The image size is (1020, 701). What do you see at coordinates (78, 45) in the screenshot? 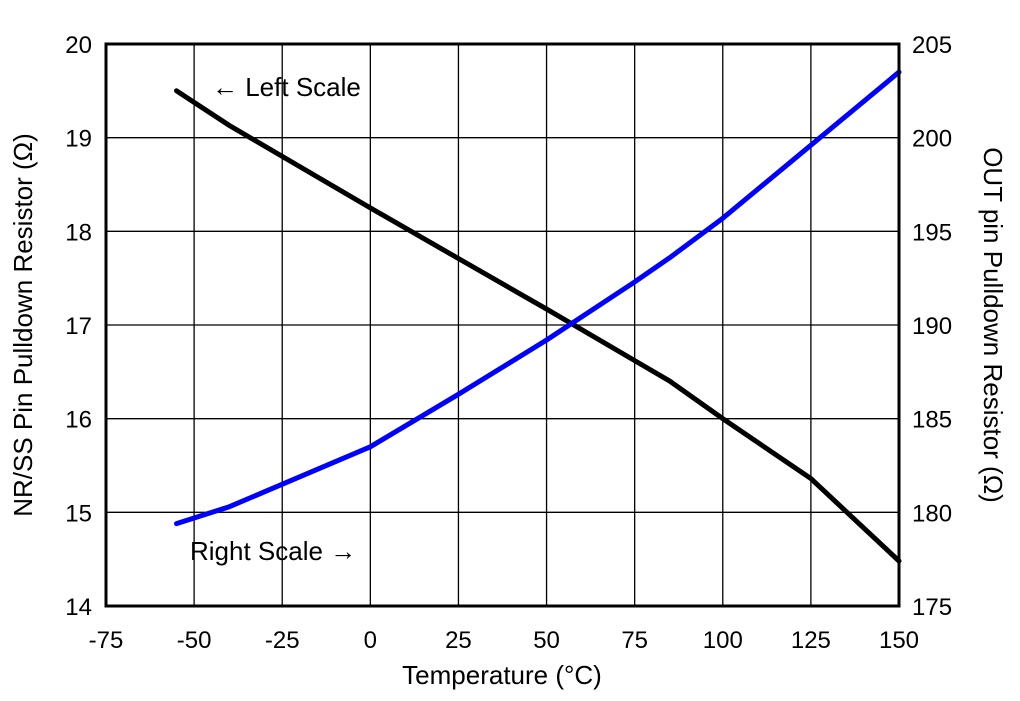
I see `y-left-tick-label: 20` at bounding box center [78, 45].